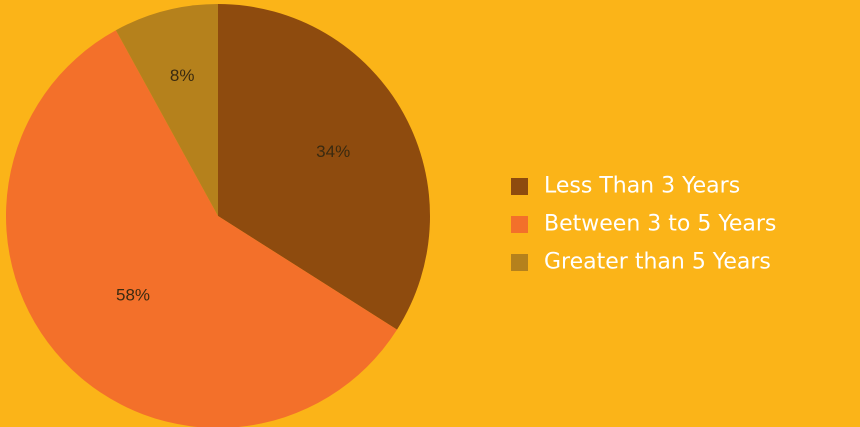  Describe the element at coordinates (642, 186) in the screenshot. I see `legend-label: Less Than 3 Years` at that location.